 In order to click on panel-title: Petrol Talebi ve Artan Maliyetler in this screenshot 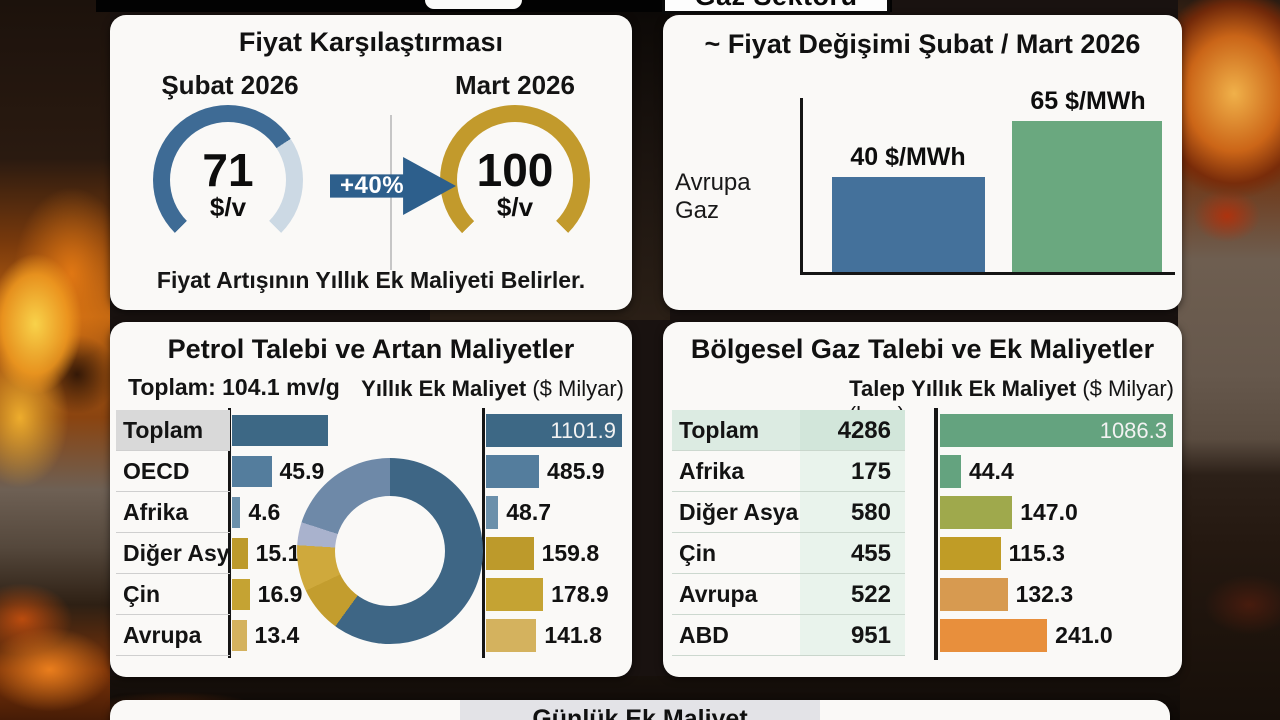, I will do `click(371, 349)`.